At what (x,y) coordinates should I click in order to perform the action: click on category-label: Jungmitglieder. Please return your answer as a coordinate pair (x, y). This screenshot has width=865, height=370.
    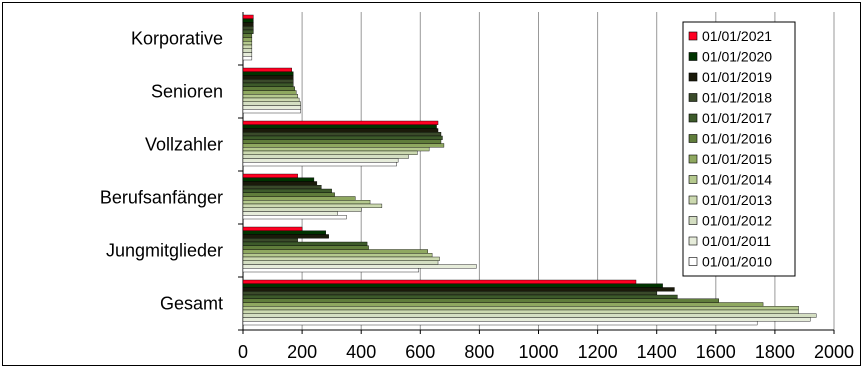
    Looking at the image, I should click on (164, 251).